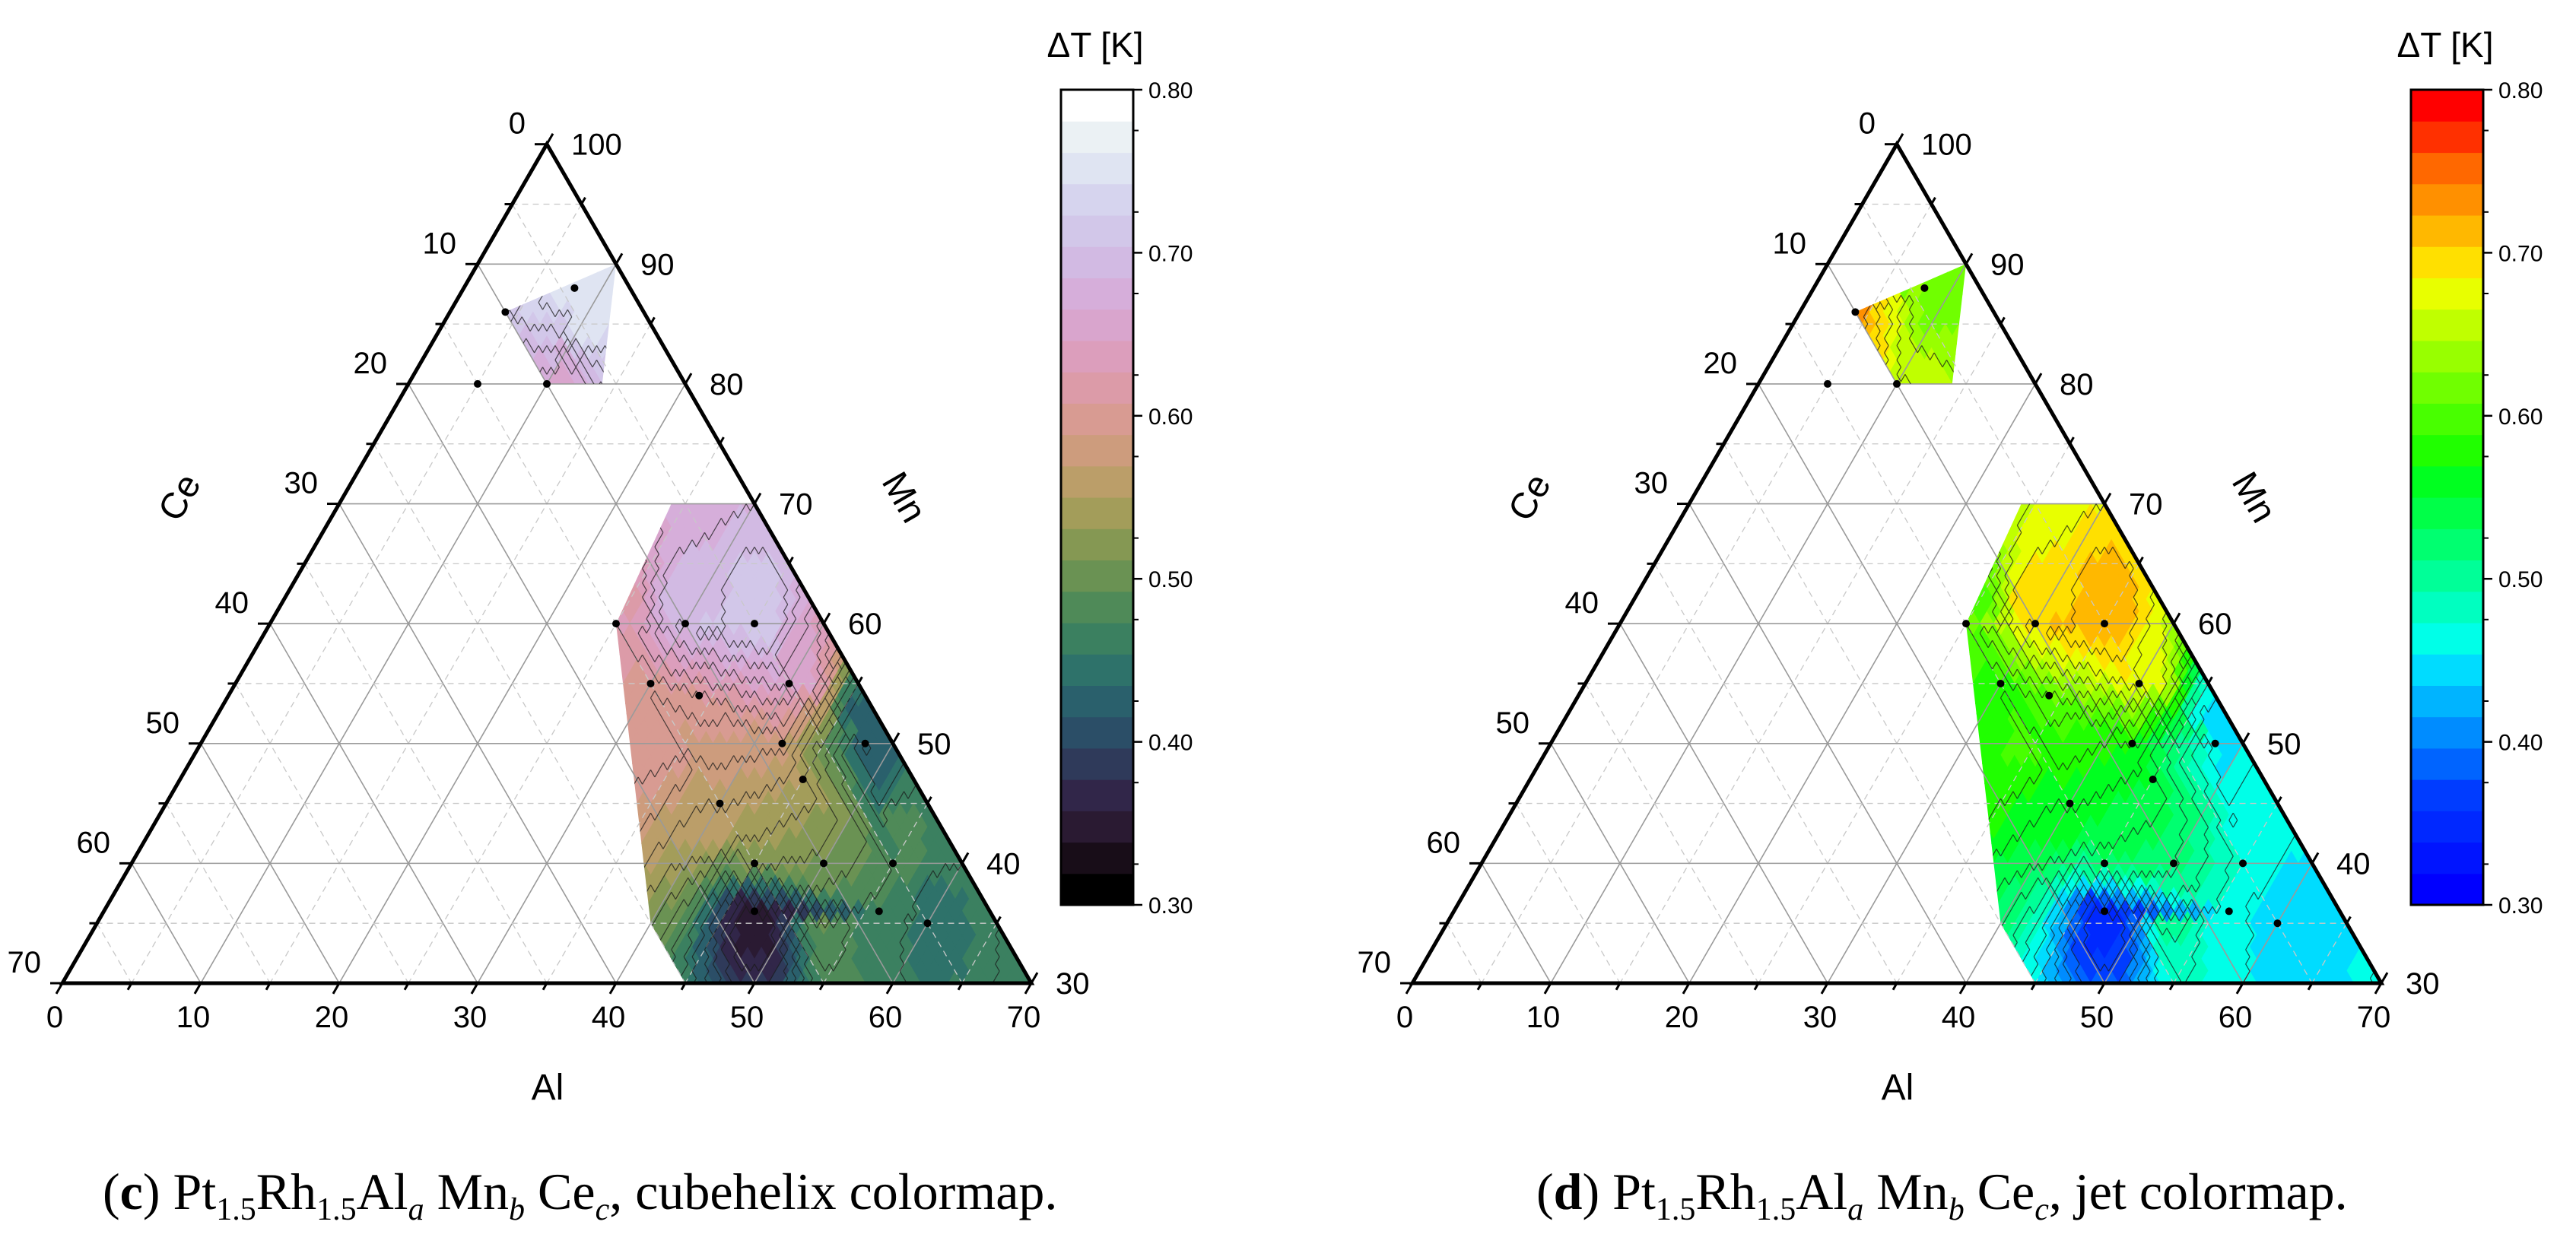  I want to click on colorbar-segment, so click(1097, 670).